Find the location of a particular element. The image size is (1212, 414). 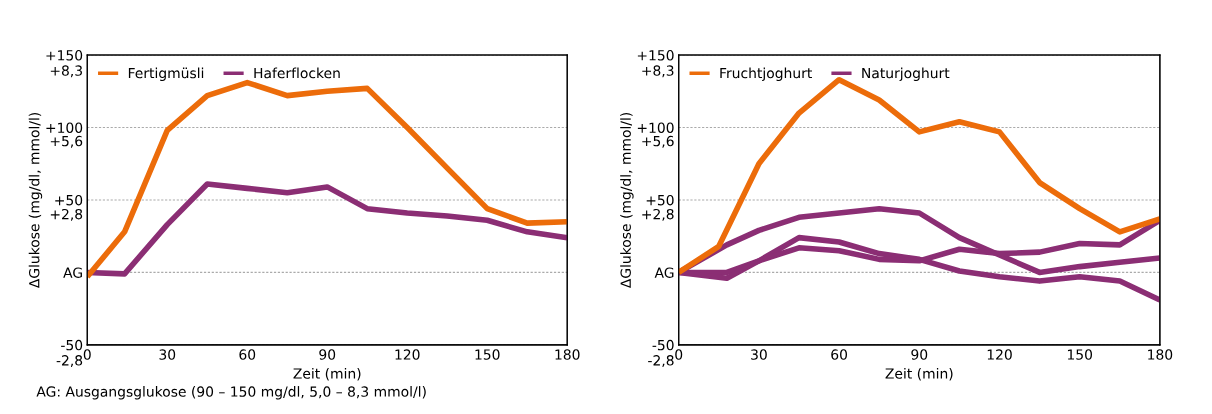

legend-label: Fertigmüsli is located at coordinates (166, 74).